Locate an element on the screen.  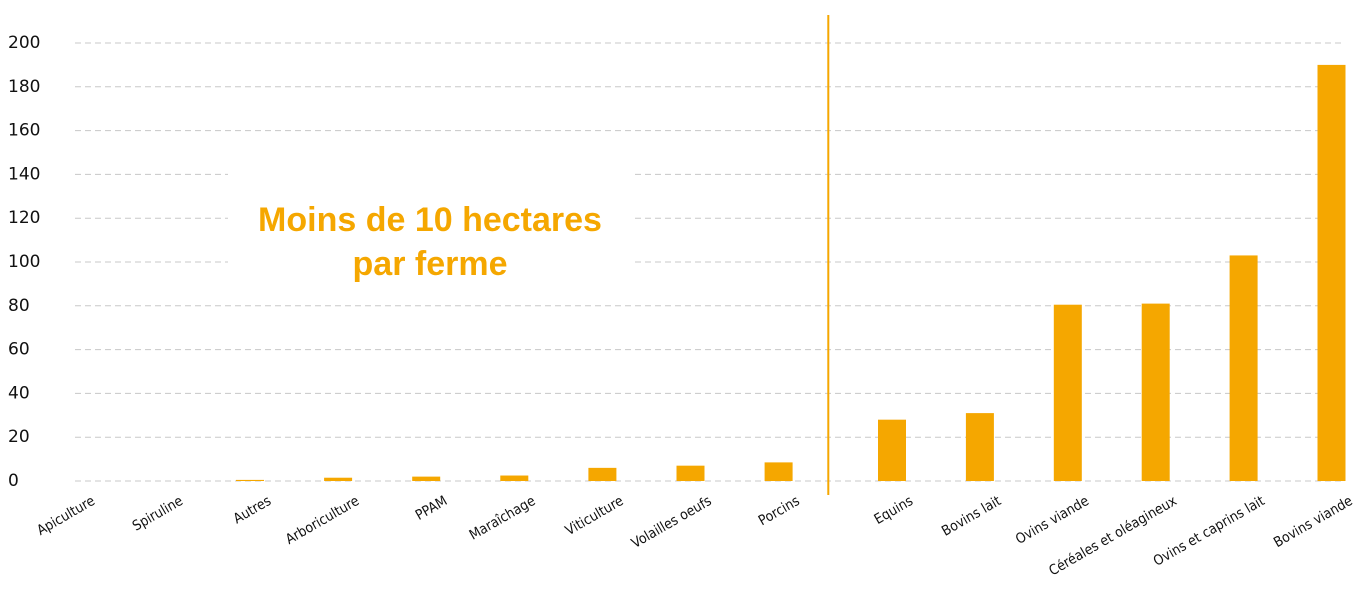
x-tick-label: Maraîchage is located at coordinates (503, 518).